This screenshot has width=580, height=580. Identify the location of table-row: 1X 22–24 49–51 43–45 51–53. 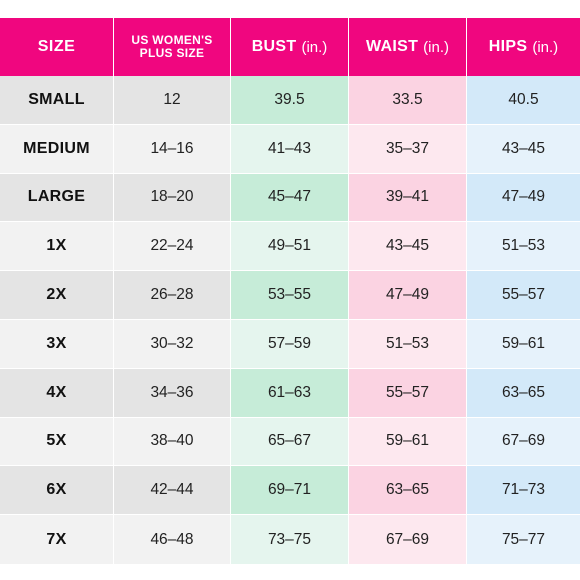
(290, 247).